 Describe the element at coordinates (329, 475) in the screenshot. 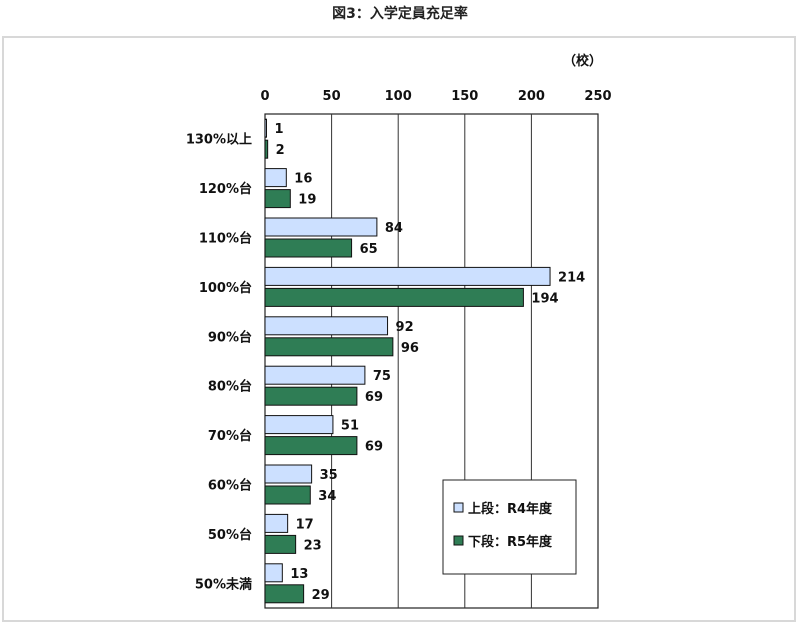

I see `data-label: 35` at that location.